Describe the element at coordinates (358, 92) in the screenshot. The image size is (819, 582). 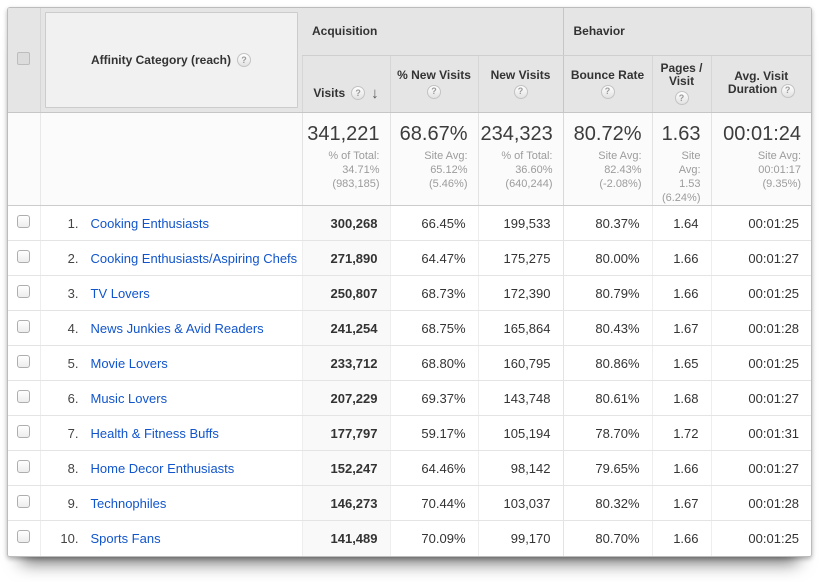
I see `visits-help-icon: ?` at that location.